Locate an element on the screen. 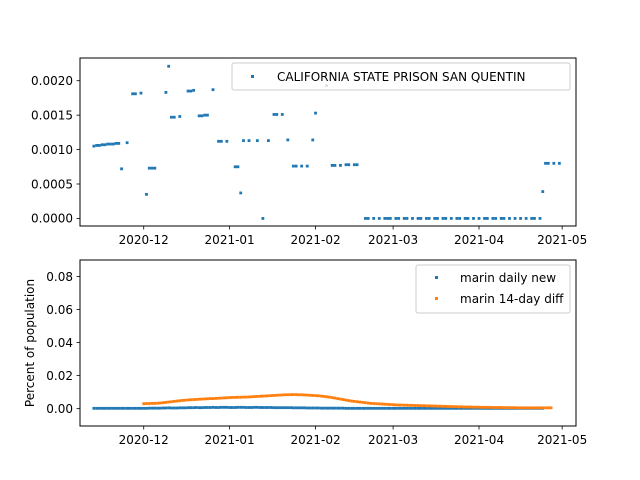  top-y-tick-label-0: 0.0000 is located at coordinates (52, 219).